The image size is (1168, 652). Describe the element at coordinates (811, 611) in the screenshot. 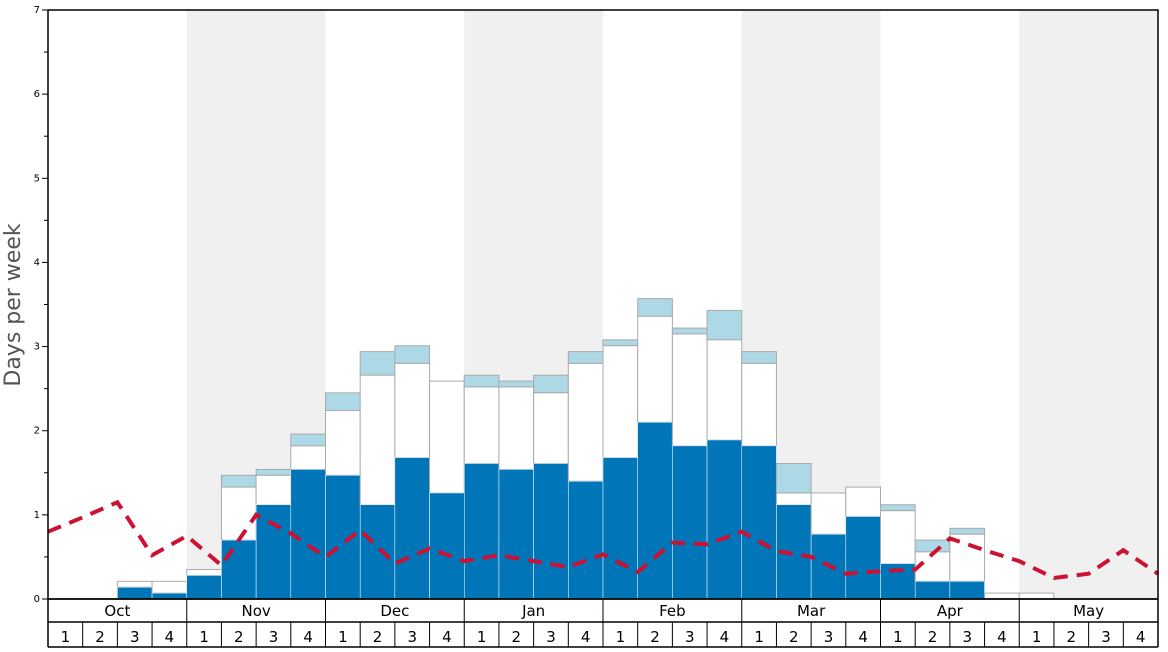

I see `month-label-mar: Mar` at that location.